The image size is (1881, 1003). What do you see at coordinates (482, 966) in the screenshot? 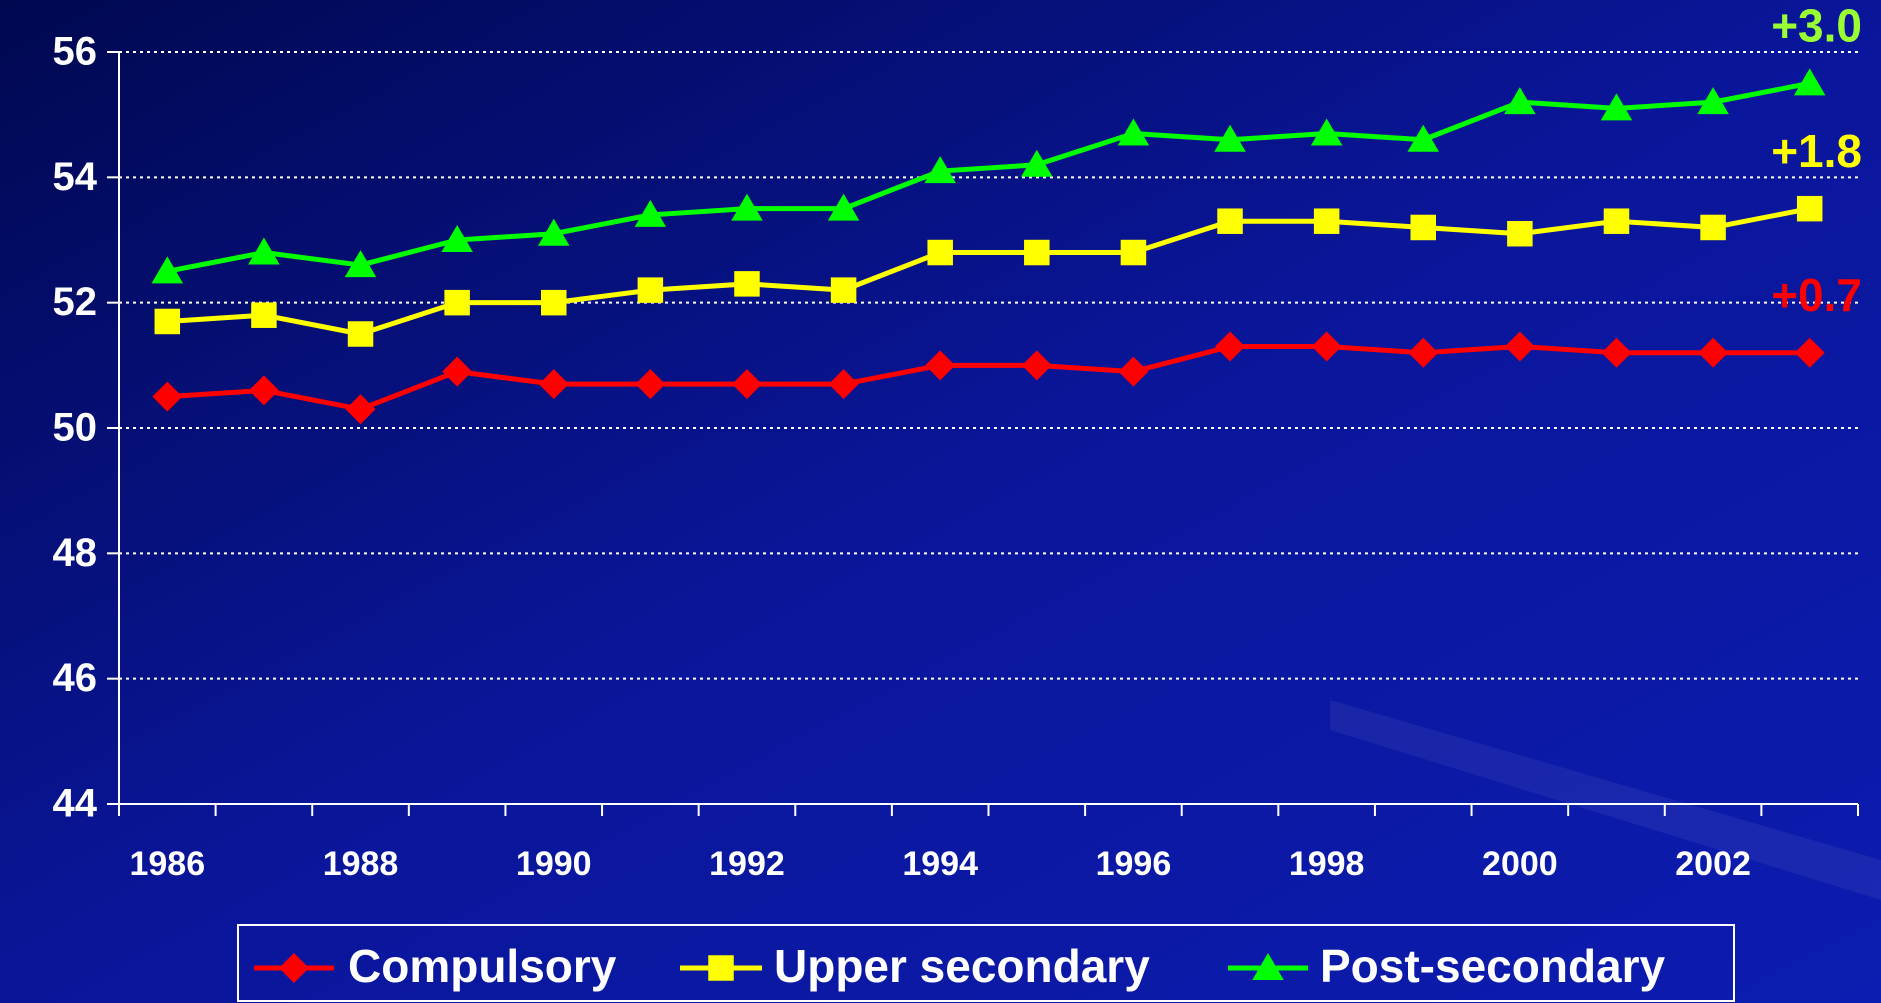
I see `legend-label: Compulsory` at bounding box center [482, 966].